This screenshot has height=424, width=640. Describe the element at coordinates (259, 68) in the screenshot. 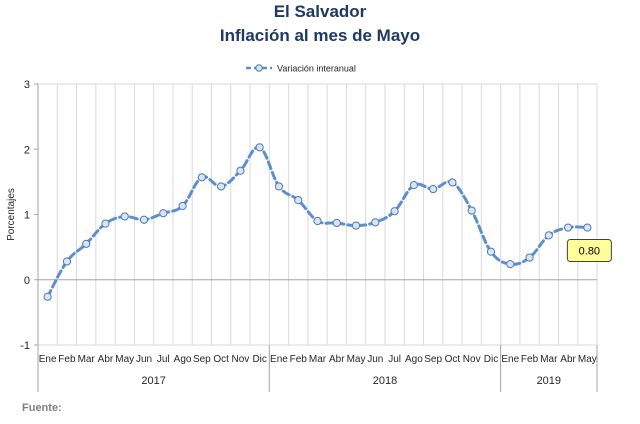

I see `legend-marker-swatch` at that location.